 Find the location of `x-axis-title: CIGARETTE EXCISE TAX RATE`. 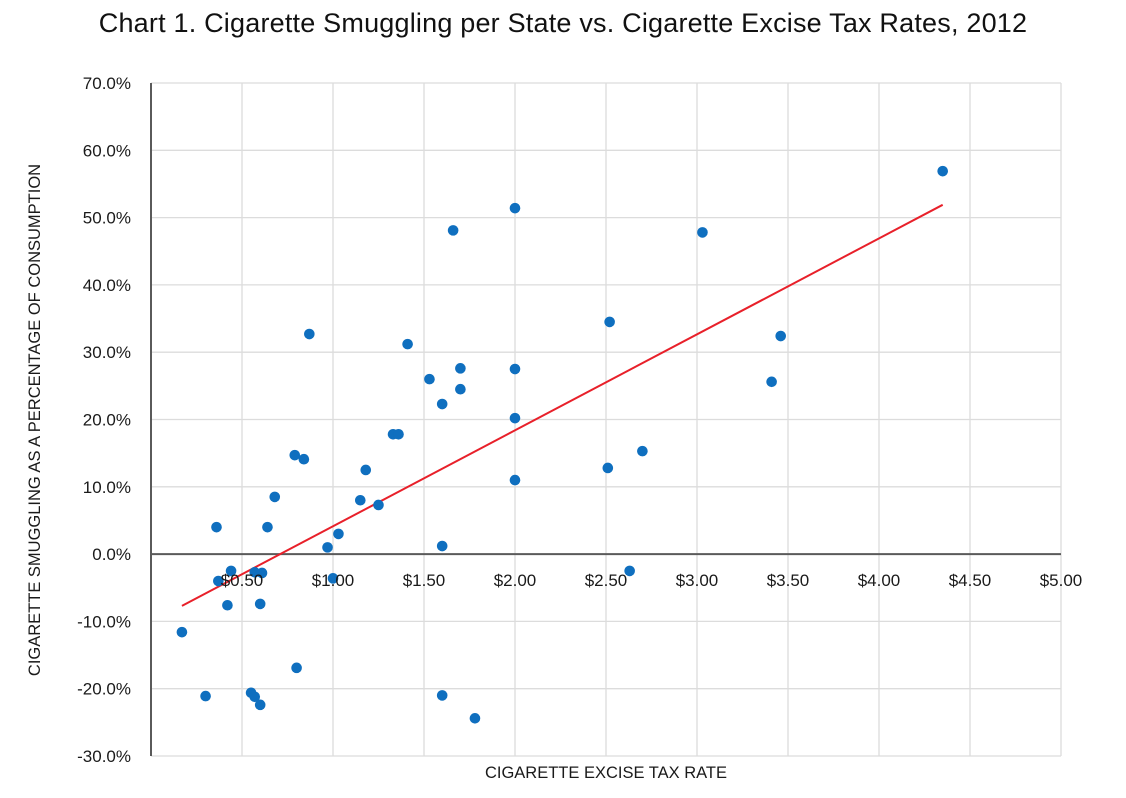

x-axis-title: CIGARETTE EXCISE TAX RATE is located at coordinates (606, 773).